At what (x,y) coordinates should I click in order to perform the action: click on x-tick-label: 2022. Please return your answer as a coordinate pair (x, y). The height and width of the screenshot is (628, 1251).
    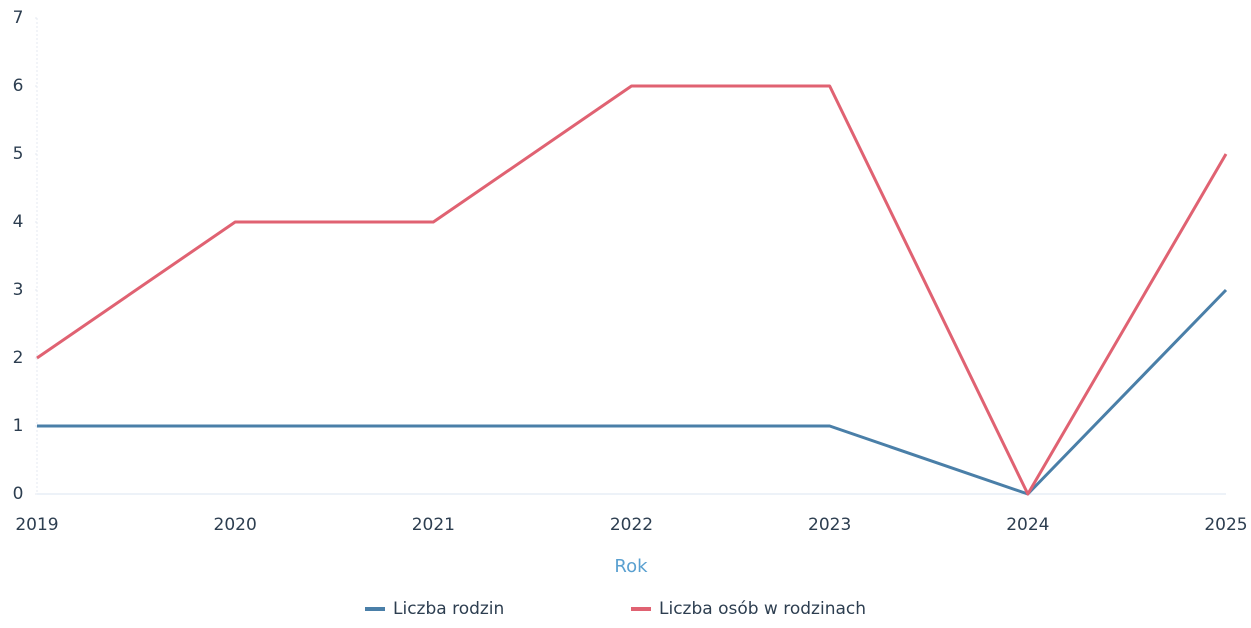
    Looking at the image, I should click on (631, 525).